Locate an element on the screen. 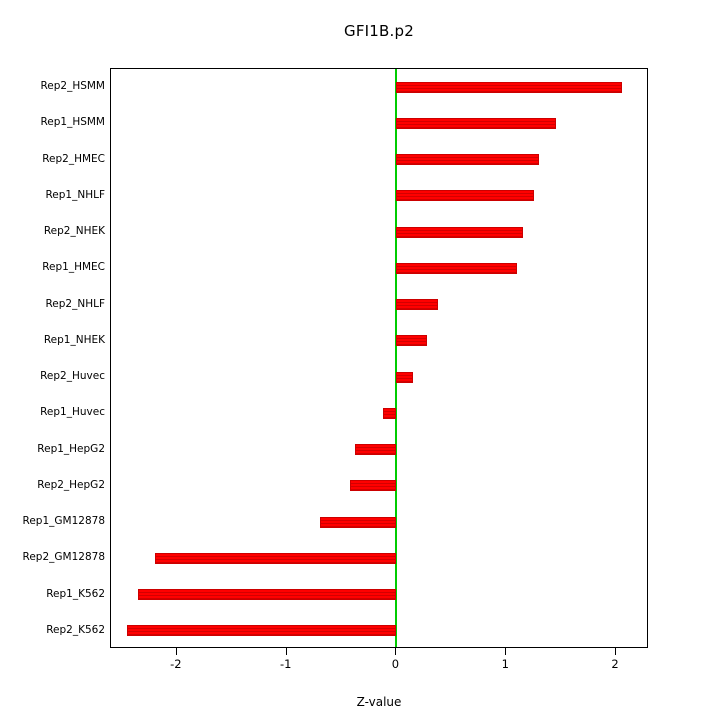 The image size is (720, 720). x-tick-label: -2 is located at coordinates (176, 664).